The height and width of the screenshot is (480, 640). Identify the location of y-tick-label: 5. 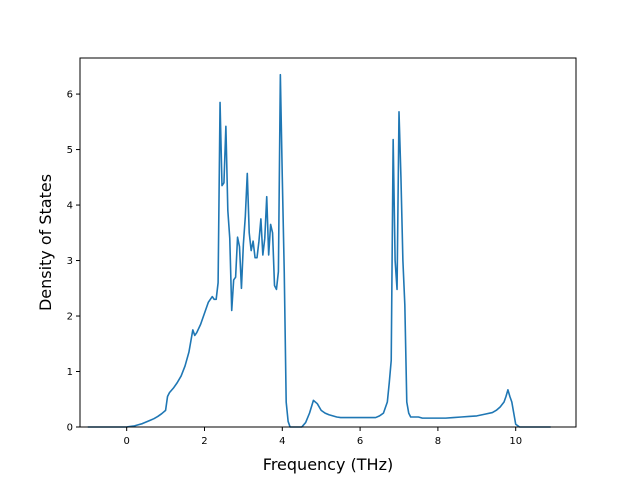
(70, 150).